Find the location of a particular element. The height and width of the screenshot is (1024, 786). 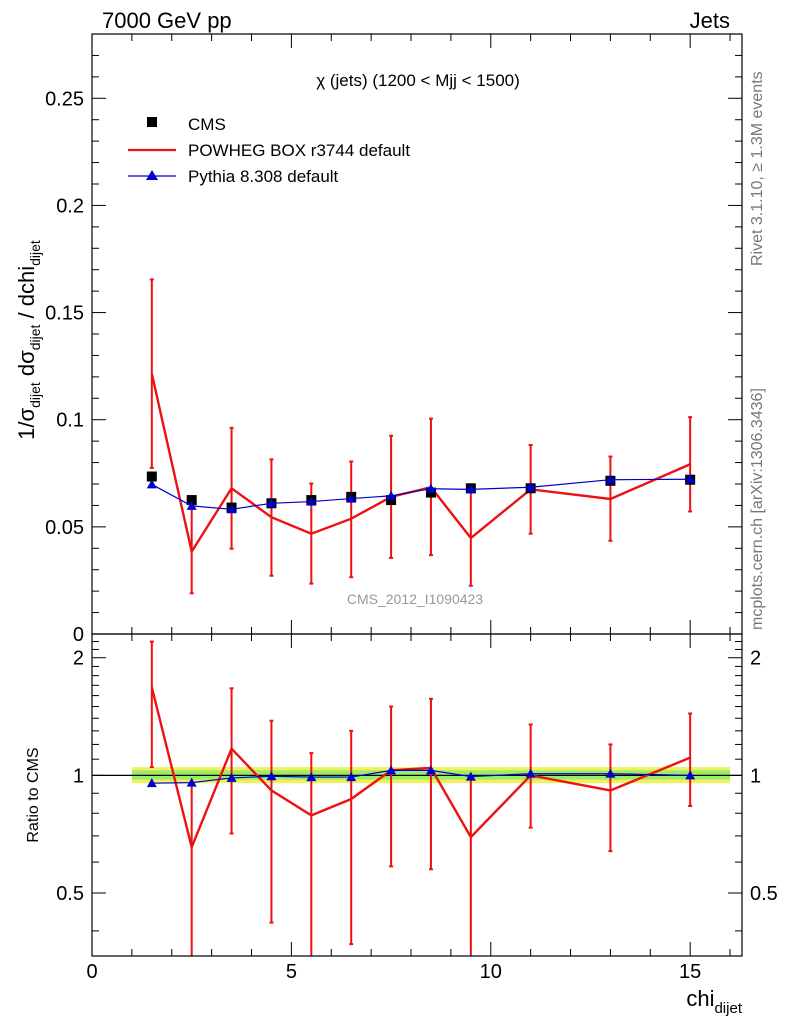

legend-label-cms: CMS is located at coordinates (207, 124).